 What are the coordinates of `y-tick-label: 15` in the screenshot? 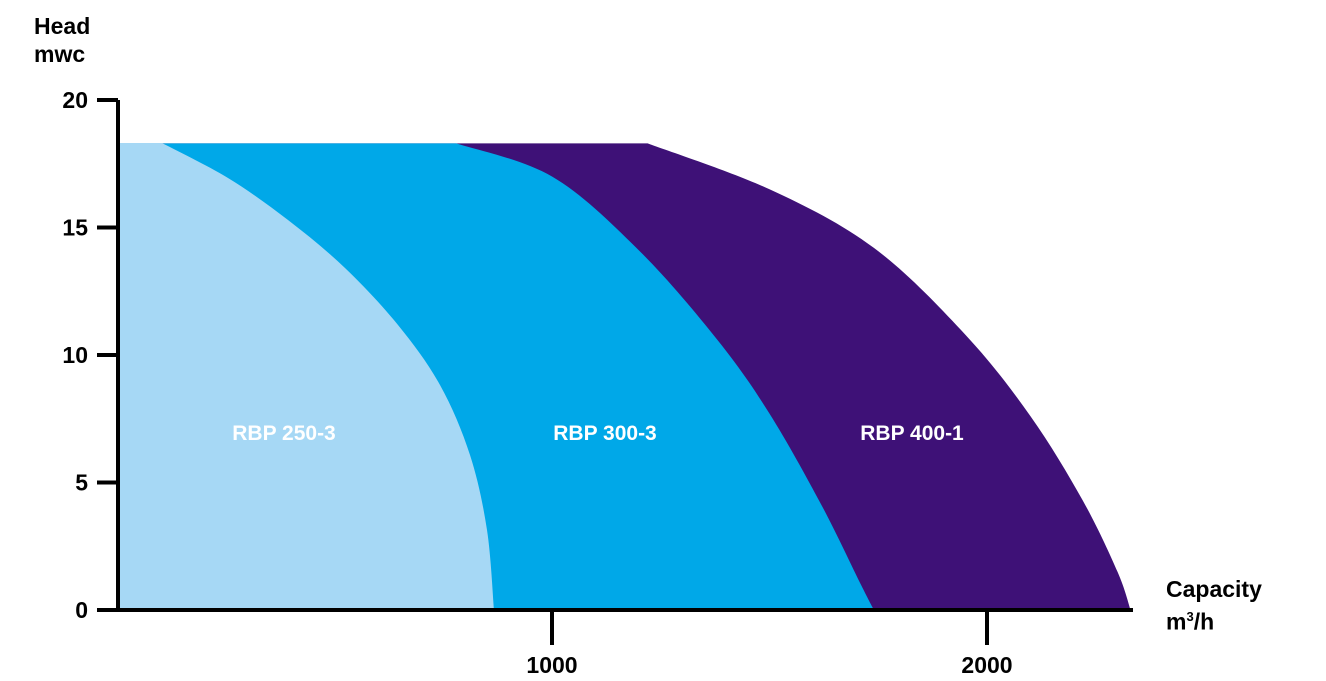 It's located at (75, 228).